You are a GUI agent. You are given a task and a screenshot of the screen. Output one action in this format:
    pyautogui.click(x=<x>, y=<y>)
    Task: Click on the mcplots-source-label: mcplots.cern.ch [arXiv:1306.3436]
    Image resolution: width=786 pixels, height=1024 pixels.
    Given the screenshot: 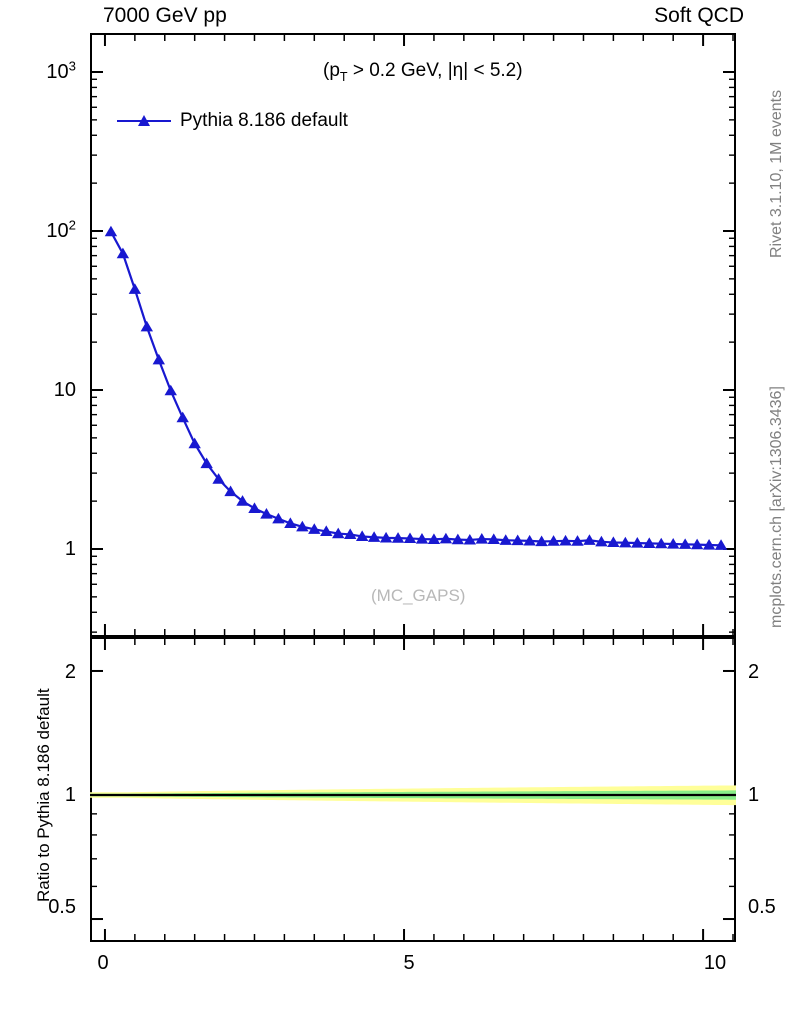 What is the action you would take?
    pyautogui.click(x=776, y=507)
    